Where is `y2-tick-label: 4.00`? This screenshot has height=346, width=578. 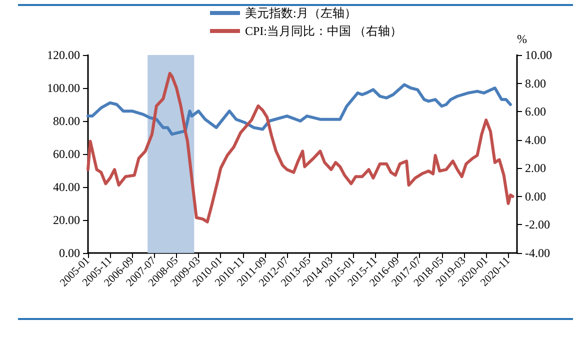
y2-tick-label: 4.00 is located at coordinates (535, 139).